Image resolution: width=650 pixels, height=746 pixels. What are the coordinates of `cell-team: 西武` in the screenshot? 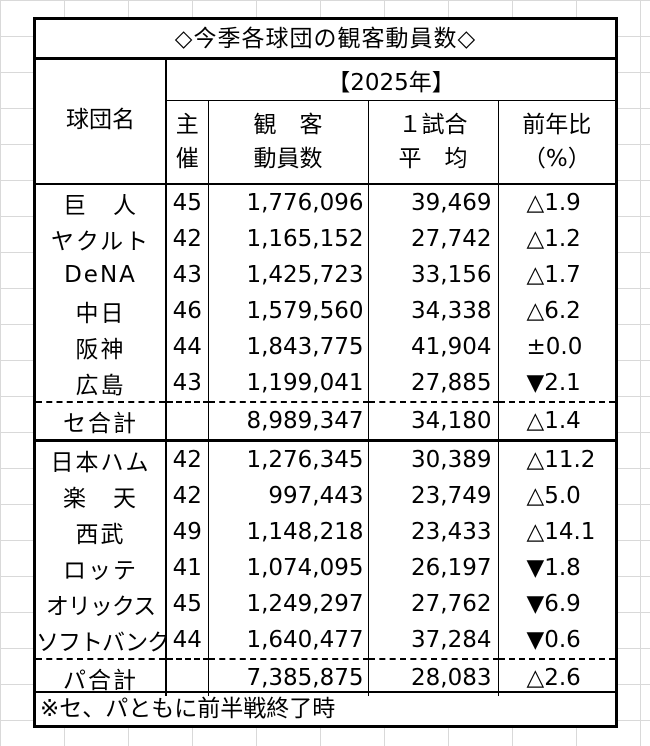 It's located at (101, 532).